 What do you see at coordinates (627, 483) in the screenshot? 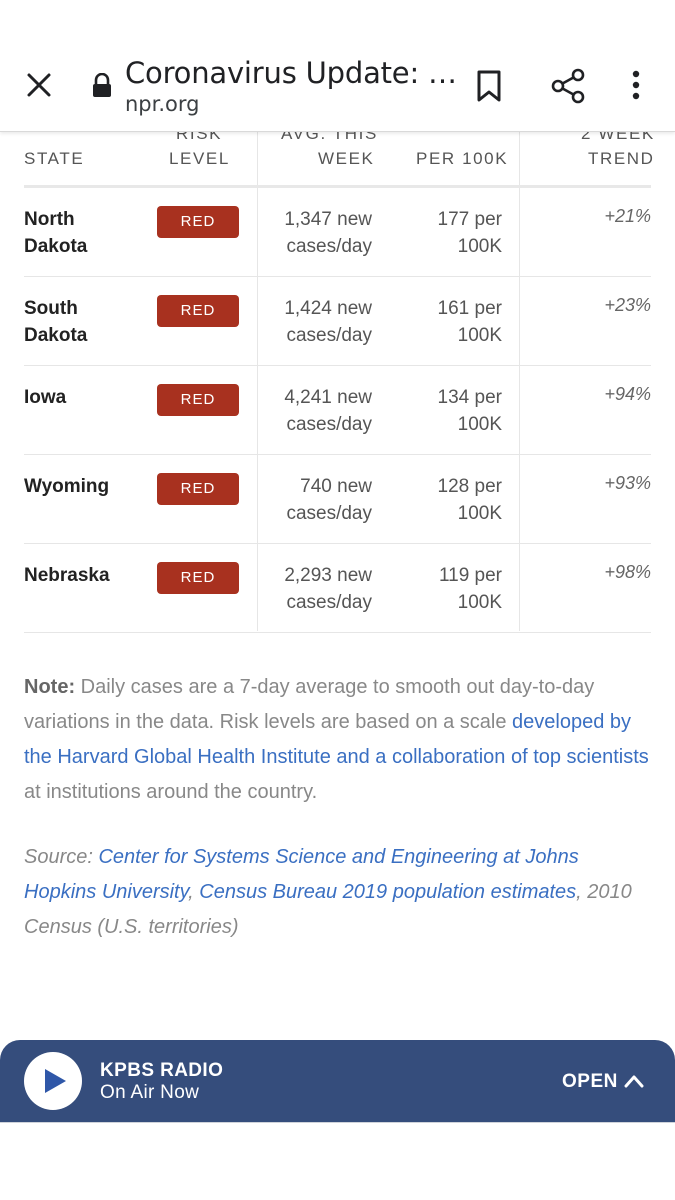
I see `trend-value: +93%` at bounding box center [627, 483].